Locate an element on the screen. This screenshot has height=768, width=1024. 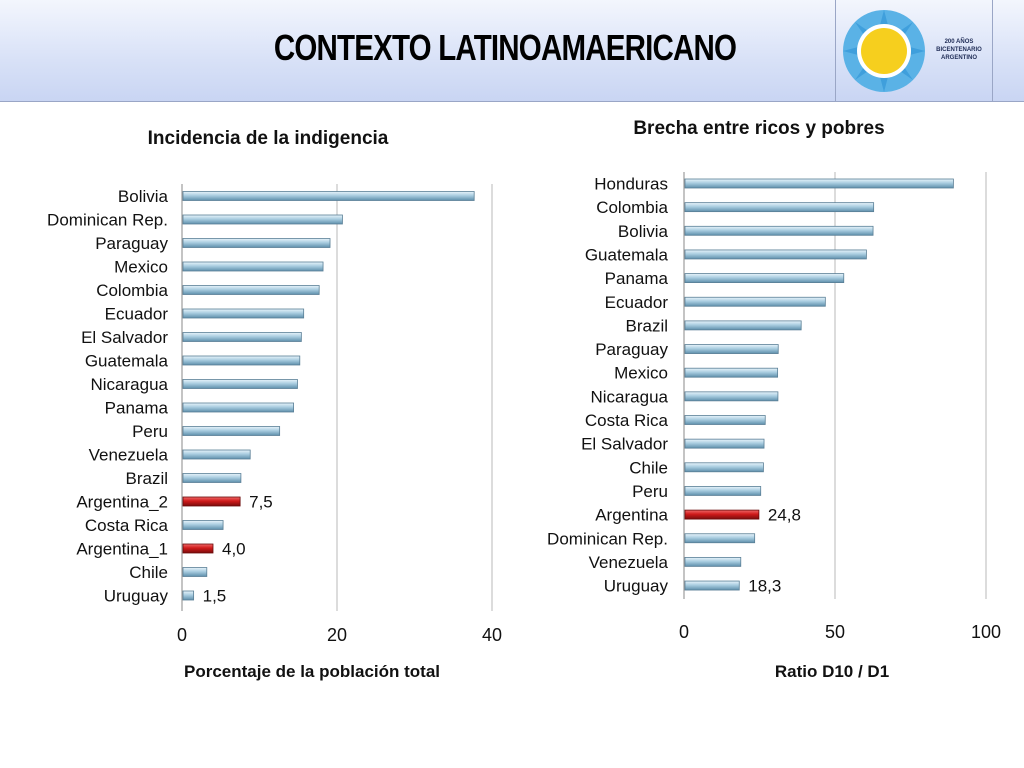
indigencia-x-tick-label: 0 is located at coordinates (182, 635).